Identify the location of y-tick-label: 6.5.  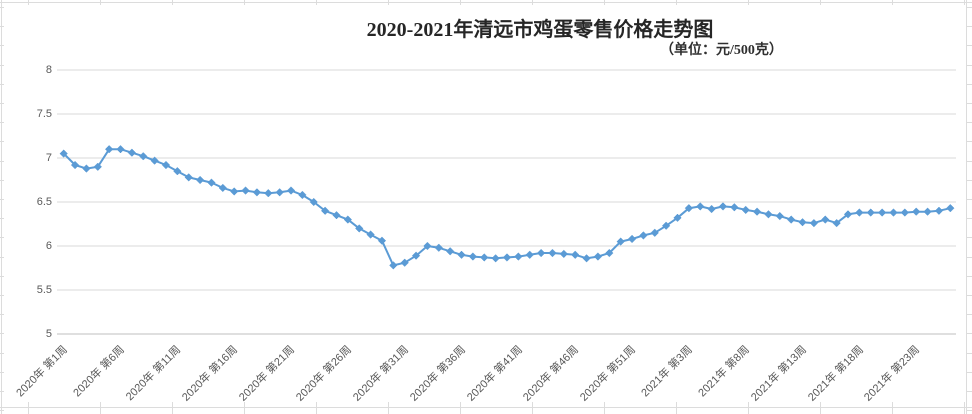
(44, 202).